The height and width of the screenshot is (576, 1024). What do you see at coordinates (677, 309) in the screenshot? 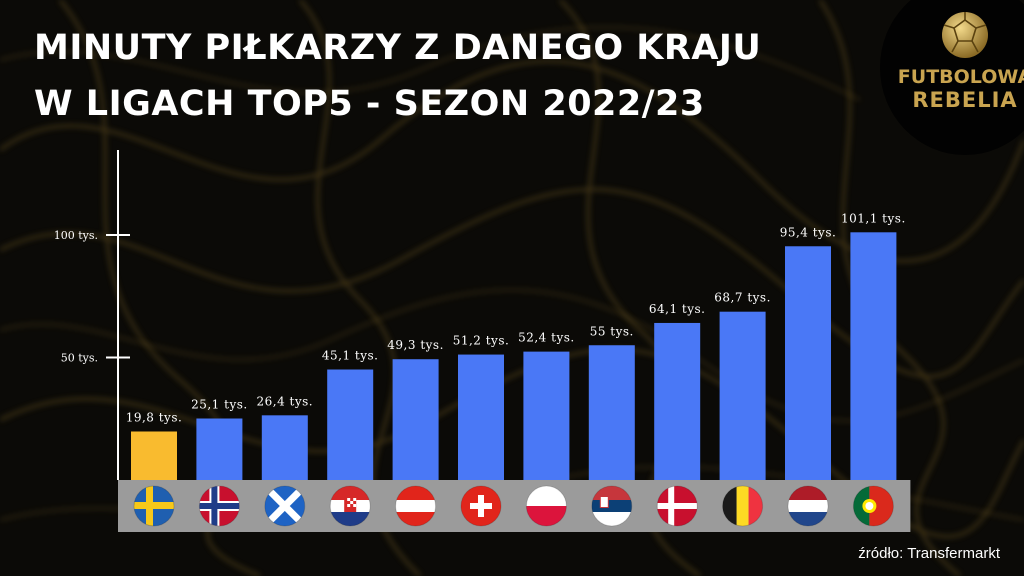
I see `value-label: 64,1 tys.` at bounding box center [677, 309].